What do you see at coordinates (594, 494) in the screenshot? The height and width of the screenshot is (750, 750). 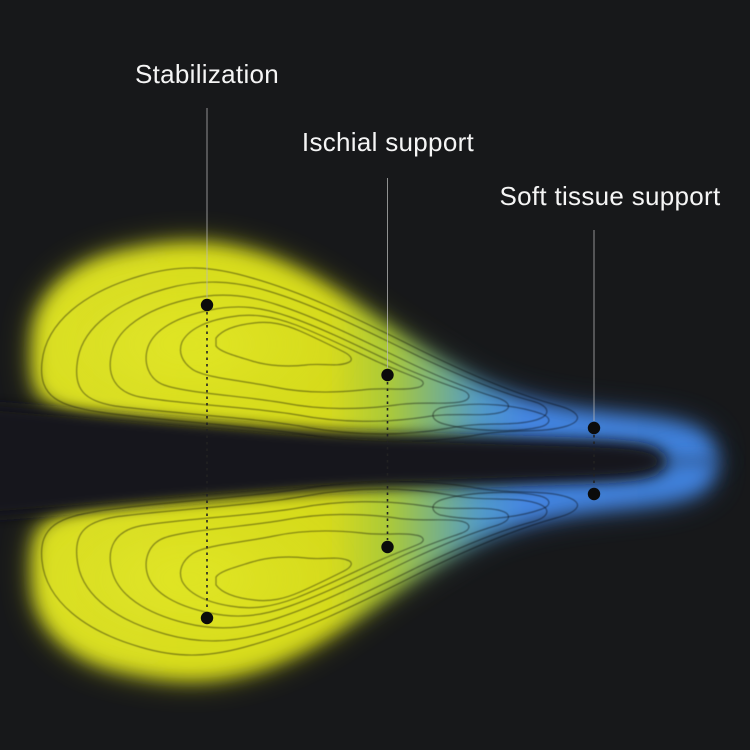 I see `marker-soft-tissue-bottom` at bounding box center [594, 494].